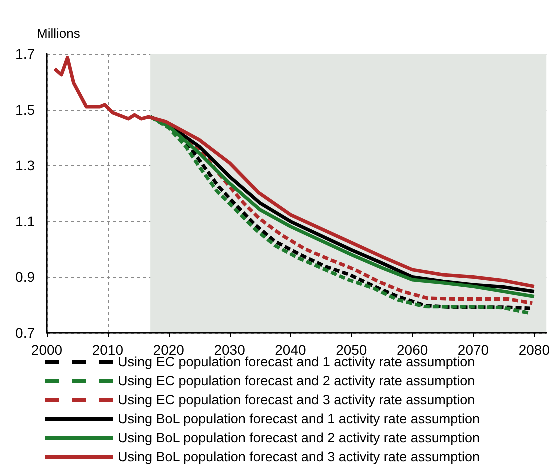  I want to click on x-tick-label: 2000, so click(47, 350).